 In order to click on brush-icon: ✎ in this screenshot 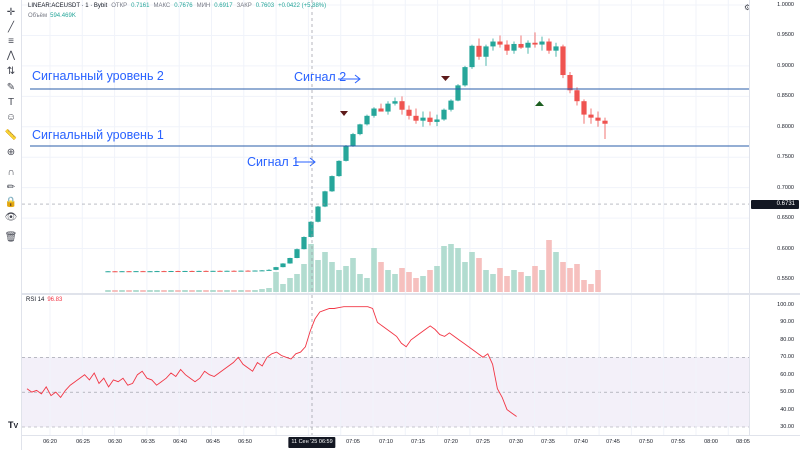, I will do `click(11, 87)`.